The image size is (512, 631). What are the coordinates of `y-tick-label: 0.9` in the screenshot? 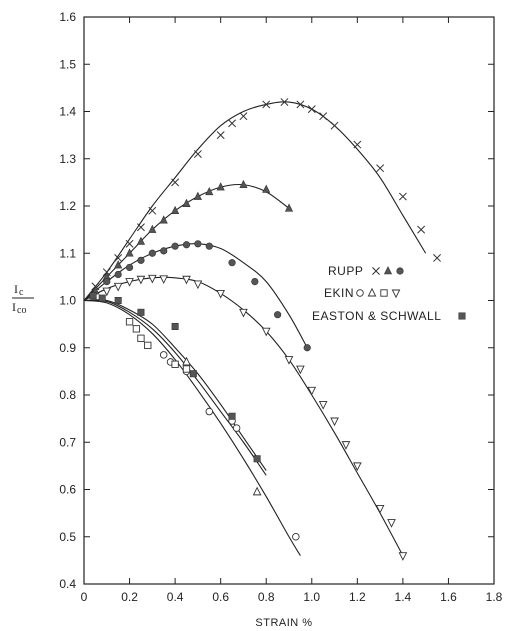 It's located at (67, 348).